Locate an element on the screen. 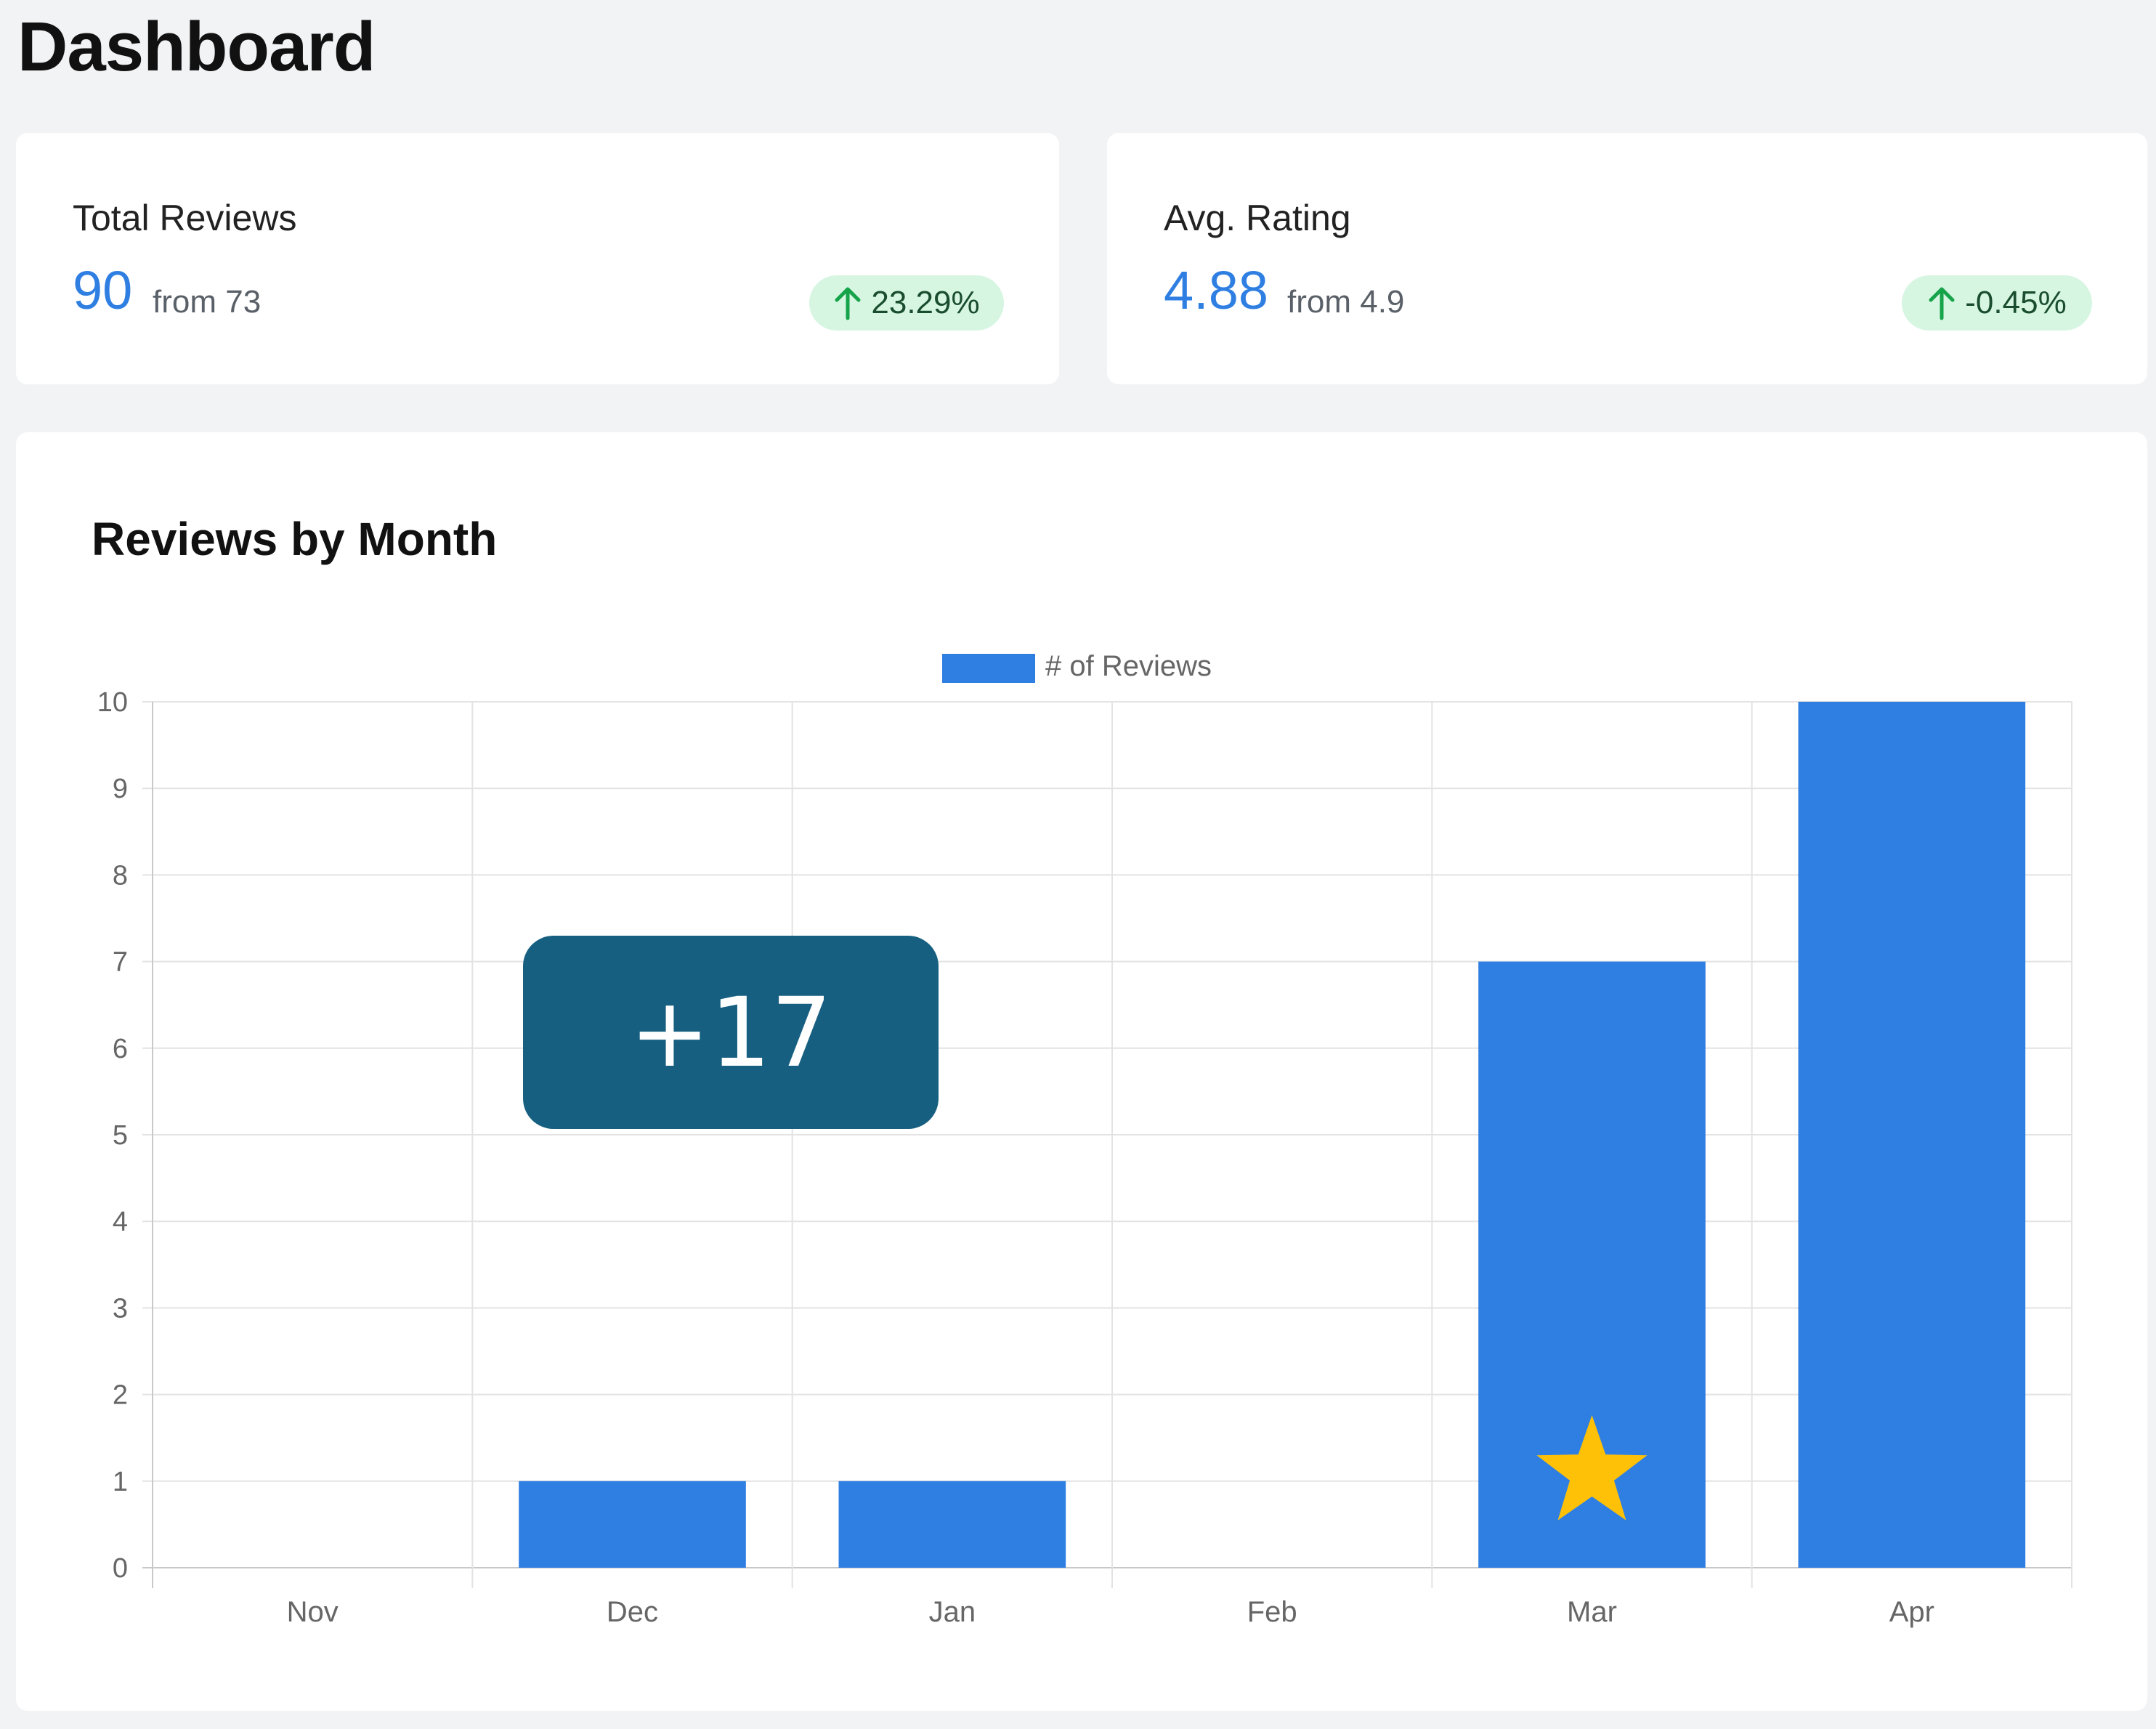 This screenshot has height=1729, width=2156. avg-rating-change-badge: -0.45% is located at coordinates (1997, 303).